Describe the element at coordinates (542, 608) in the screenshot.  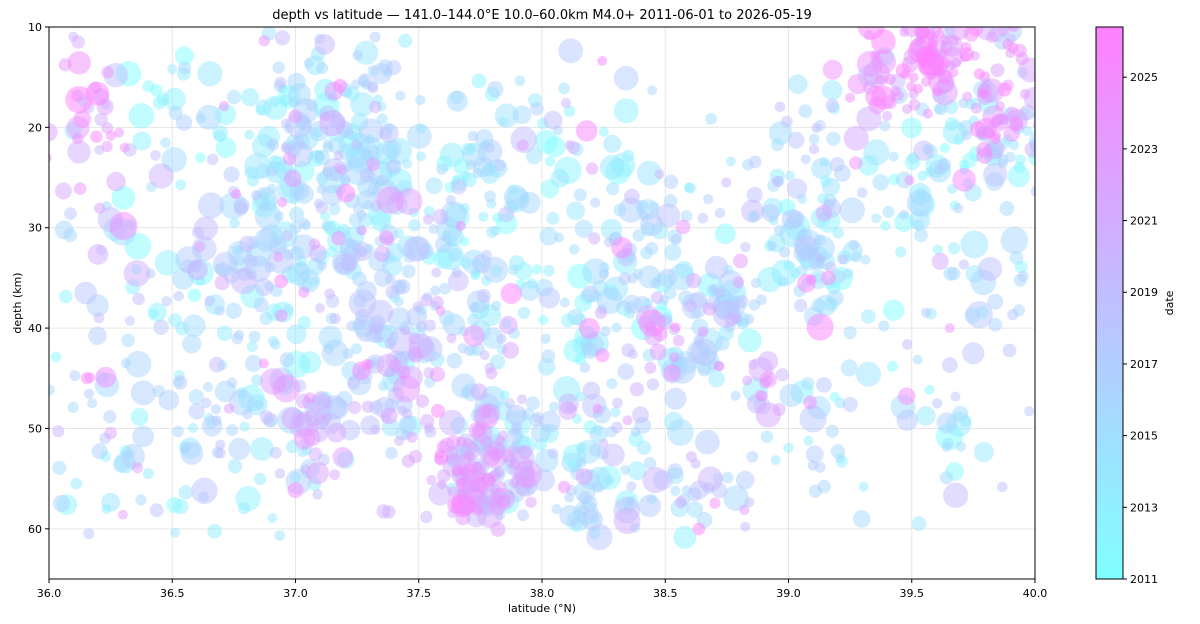
I see `x-axis-label: latitude (°N)` at that location.